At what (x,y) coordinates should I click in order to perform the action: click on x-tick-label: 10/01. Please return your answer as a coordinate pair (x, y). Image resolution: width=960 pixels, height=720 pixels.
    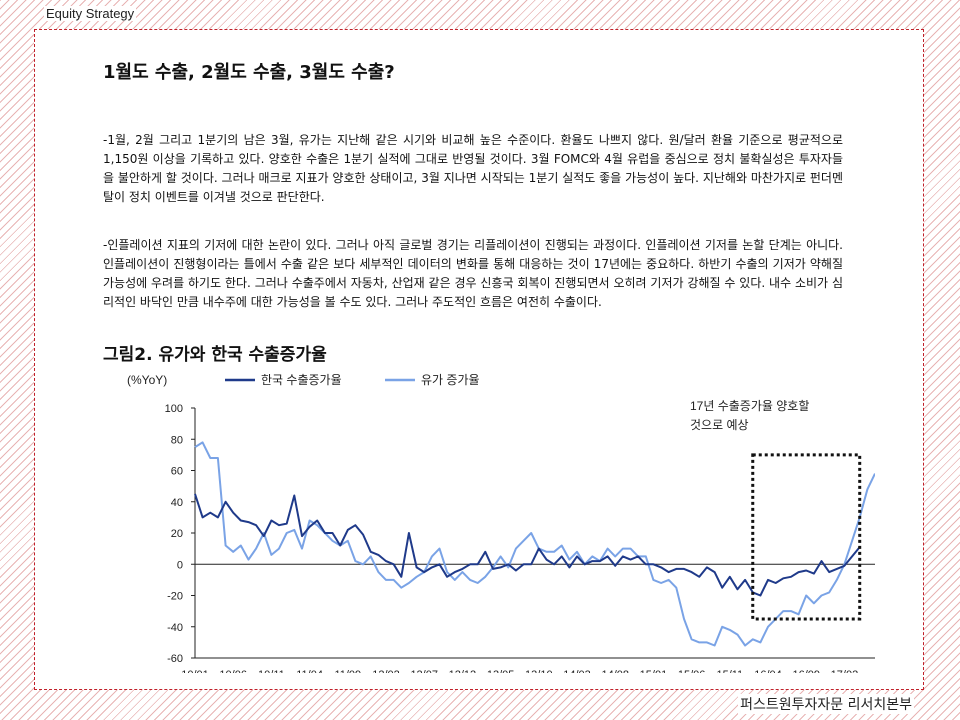
    Looking at the image, I should click on (195, 671).